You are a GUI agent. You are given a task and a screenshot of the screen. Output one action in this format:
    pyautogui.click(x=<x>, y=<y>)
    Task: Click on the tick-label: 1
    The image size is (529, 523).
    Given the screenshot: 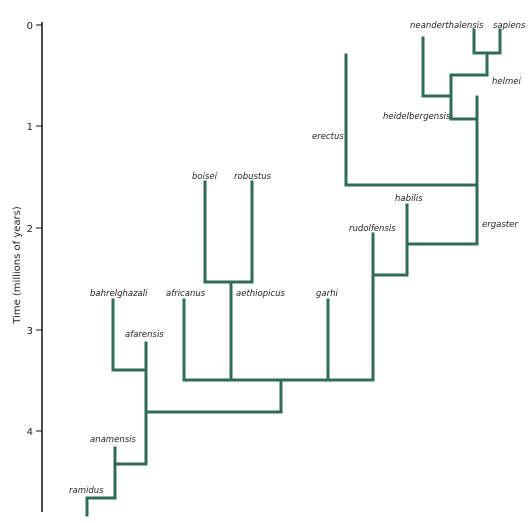 What is the action you would take?
    pyautogui.click(x=30, y=127)
    